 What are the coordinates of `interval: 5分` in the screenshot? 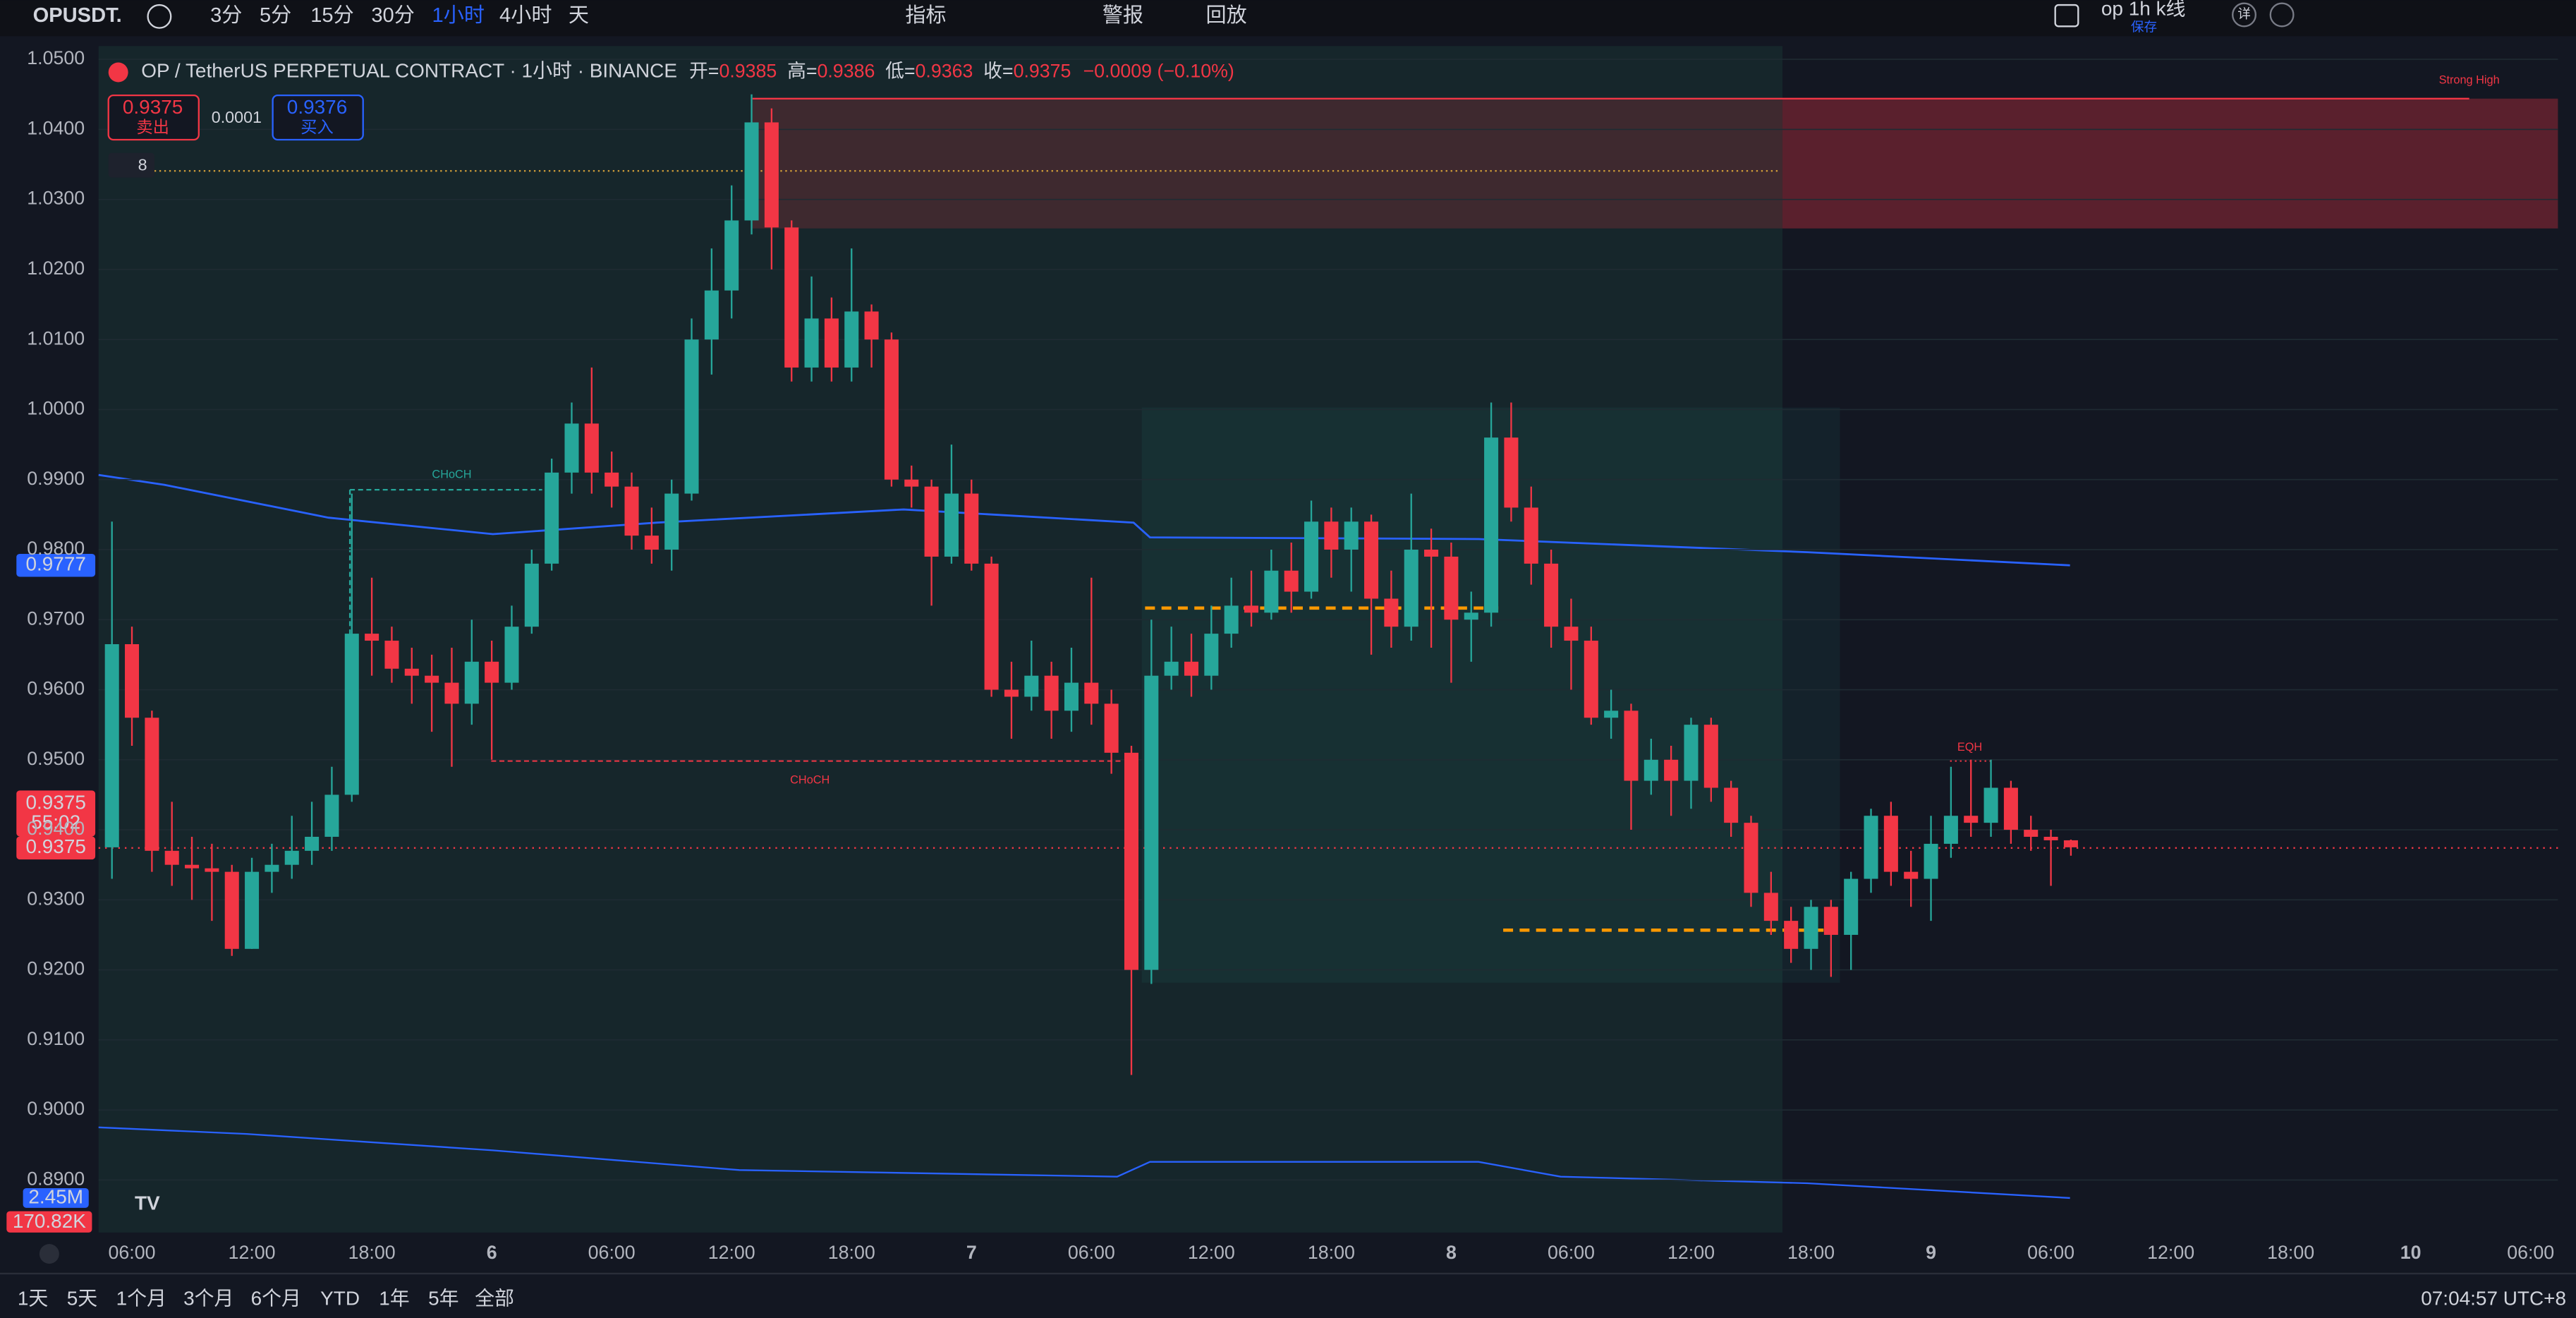 It's located at (275, 15).